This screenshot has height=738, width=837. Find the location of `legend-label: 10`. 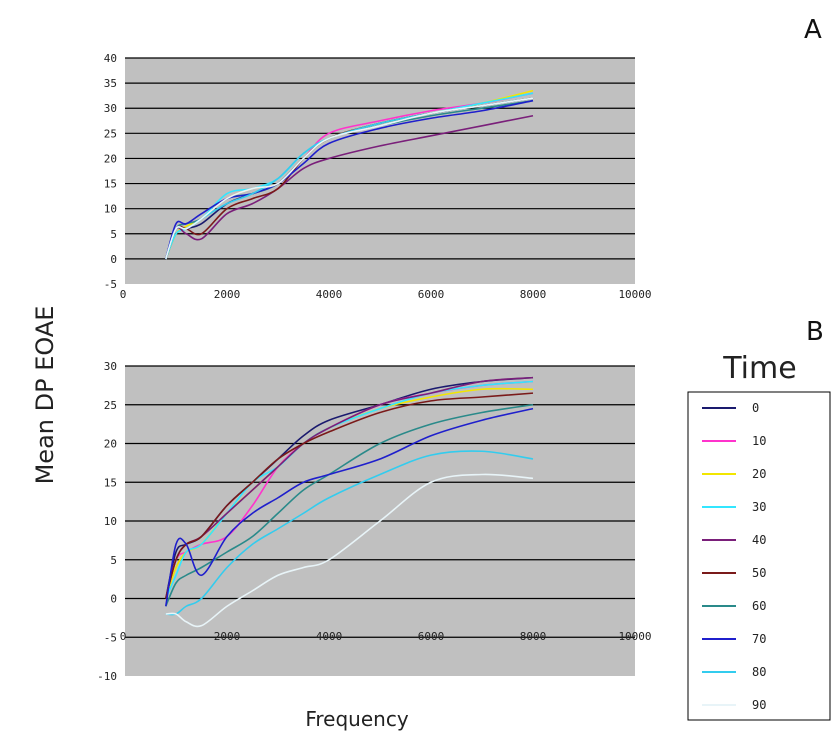

legend-label: 10 is located at coordinates (759, 441).